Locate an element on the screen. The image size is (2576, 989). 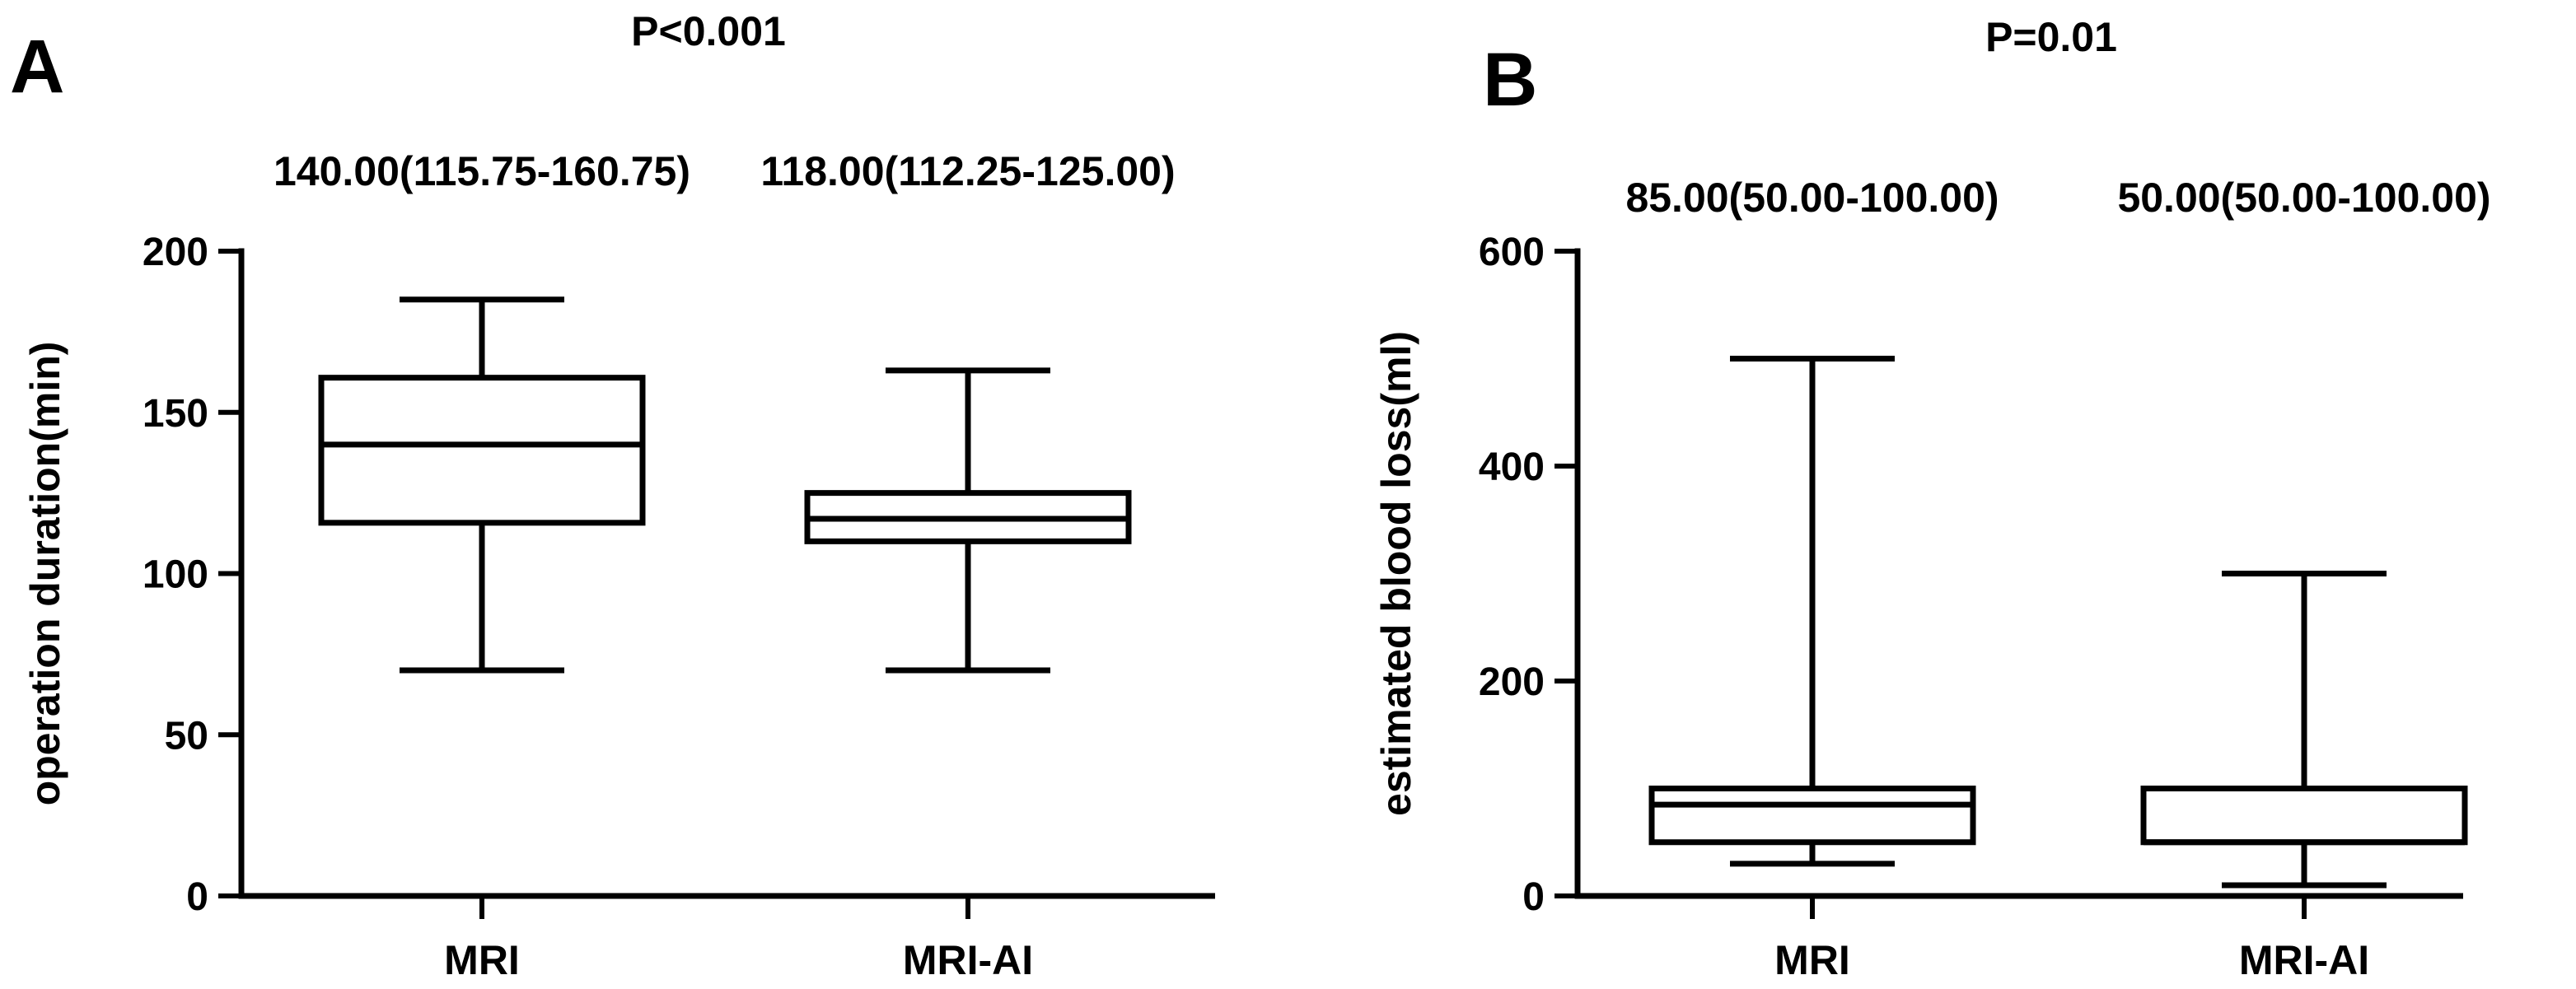
panel-b-y-tick-label: 0 is located at coordinates (1533, 897).